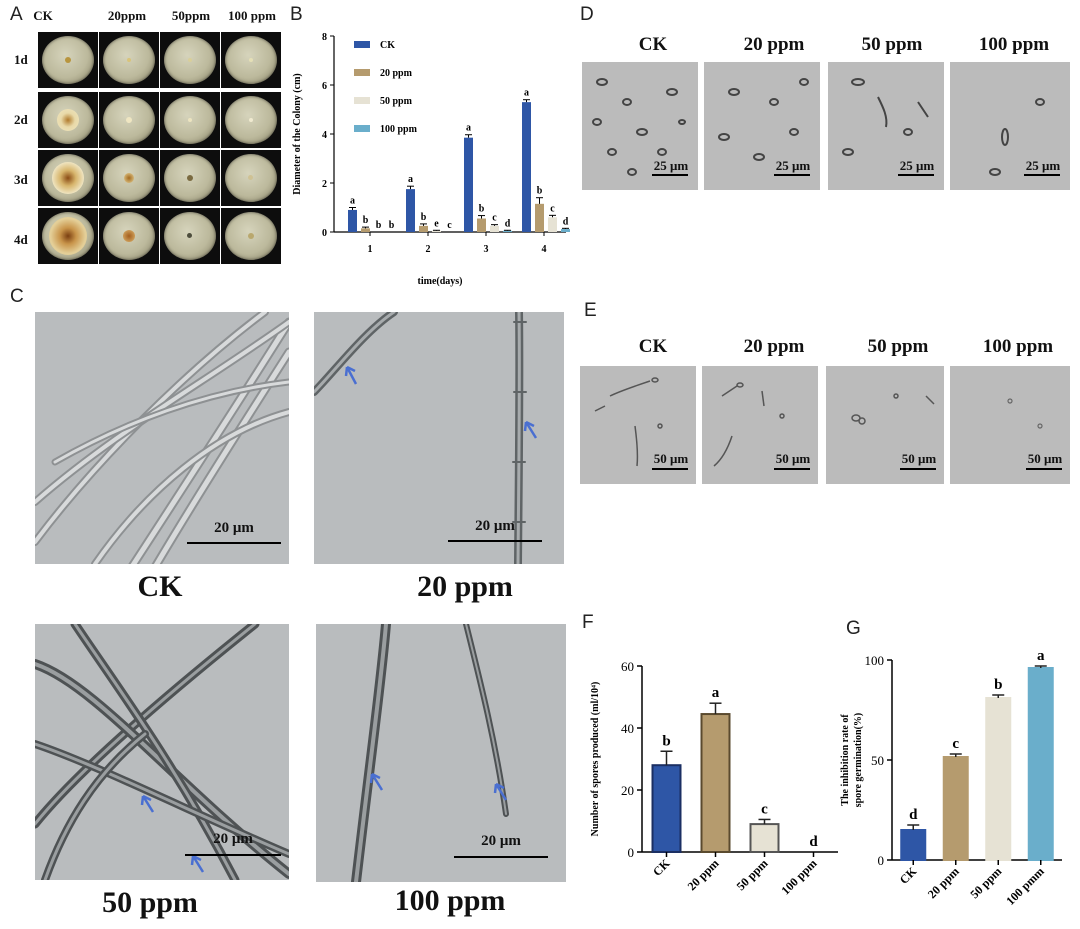 This screenshot has height=929, width=1080. I want to click on chart-f-y-tick-label: 60, so click(627, 666).